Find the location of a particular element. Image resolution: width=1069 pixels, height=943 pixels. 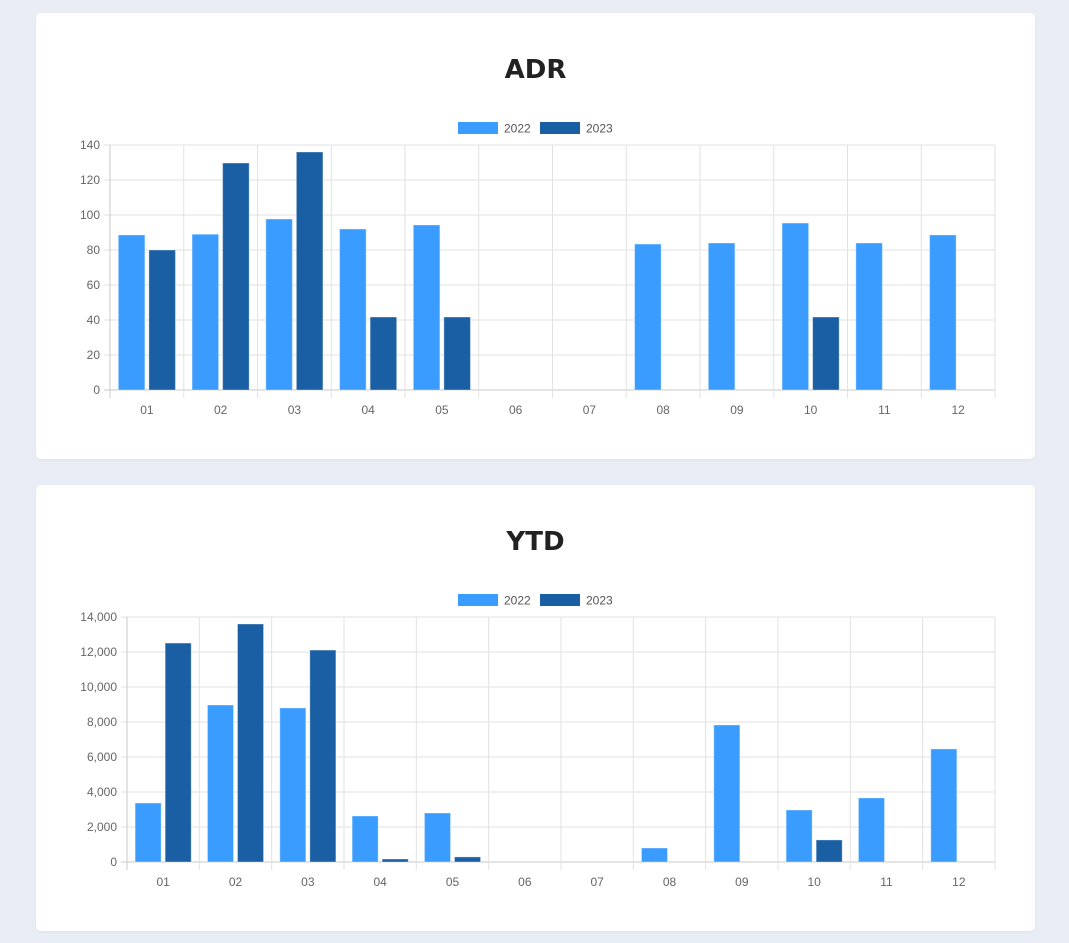

y-tick-label: 140 is located at coordinates (90, 145).